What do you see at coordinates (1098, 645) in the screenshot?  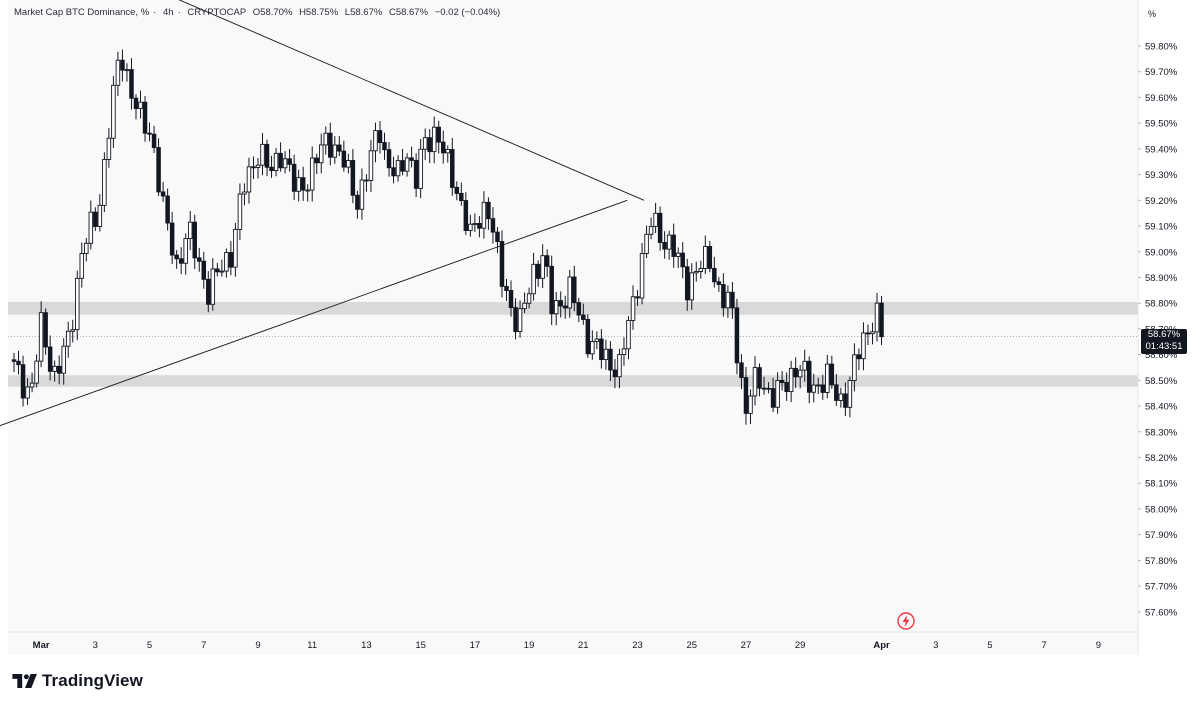 I see `x-tick-label: 9` at bounding box center [1098, 645].